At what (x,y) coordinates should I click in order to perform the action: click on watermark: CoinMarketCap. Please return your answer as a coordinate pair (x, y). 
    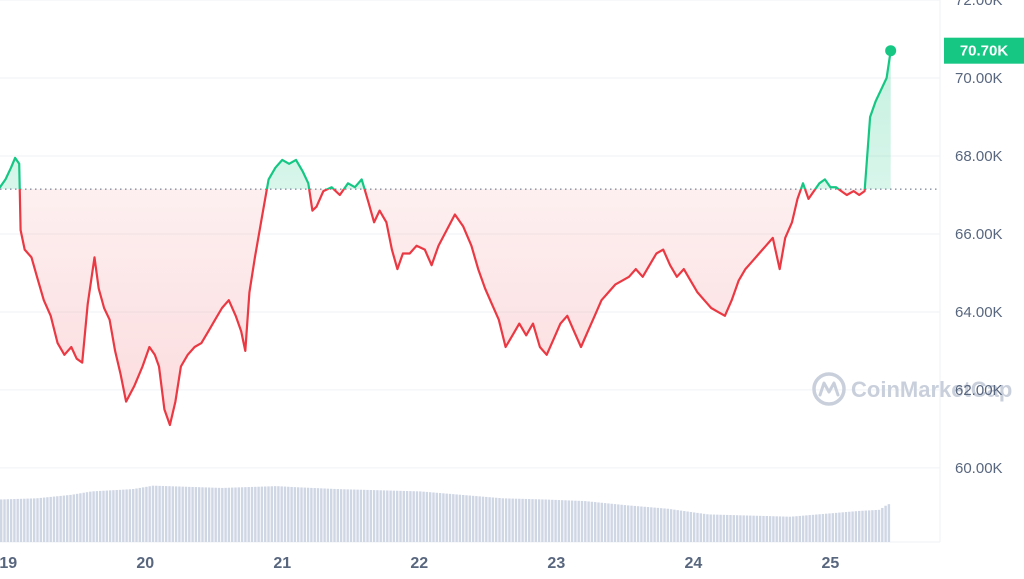
    Looking at the image, I should click on (912, 389).